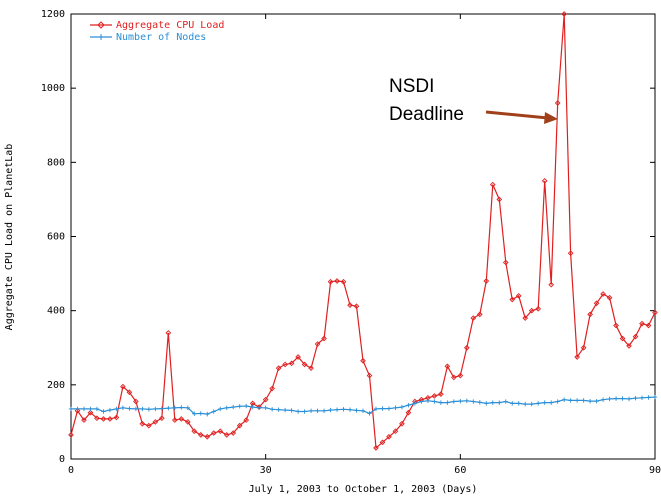 The width and height of the screenshot is (661, 498). Describe the element at coordinates (426, 114) in the screenshot. I see `annotation-line-2: Deadline` at that location.